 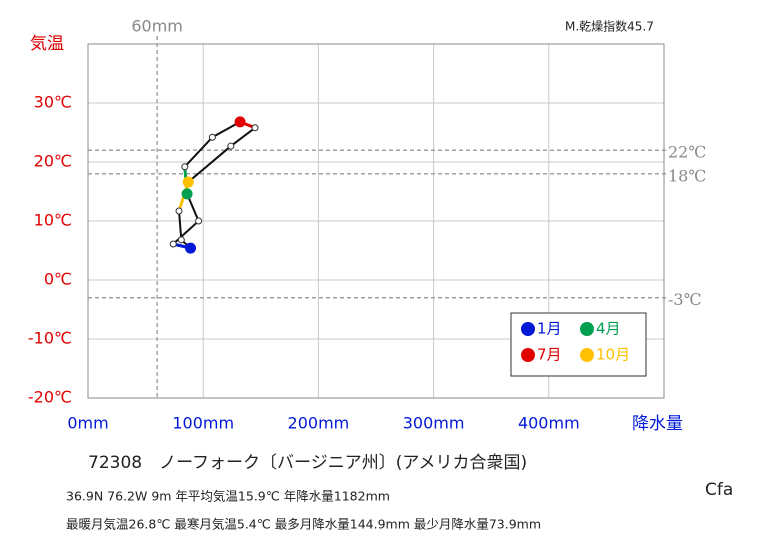 What do you see at coordinates (613, 355) in the screenshot?
I see `legend-label: 10月` at bounding box center [613, 355].